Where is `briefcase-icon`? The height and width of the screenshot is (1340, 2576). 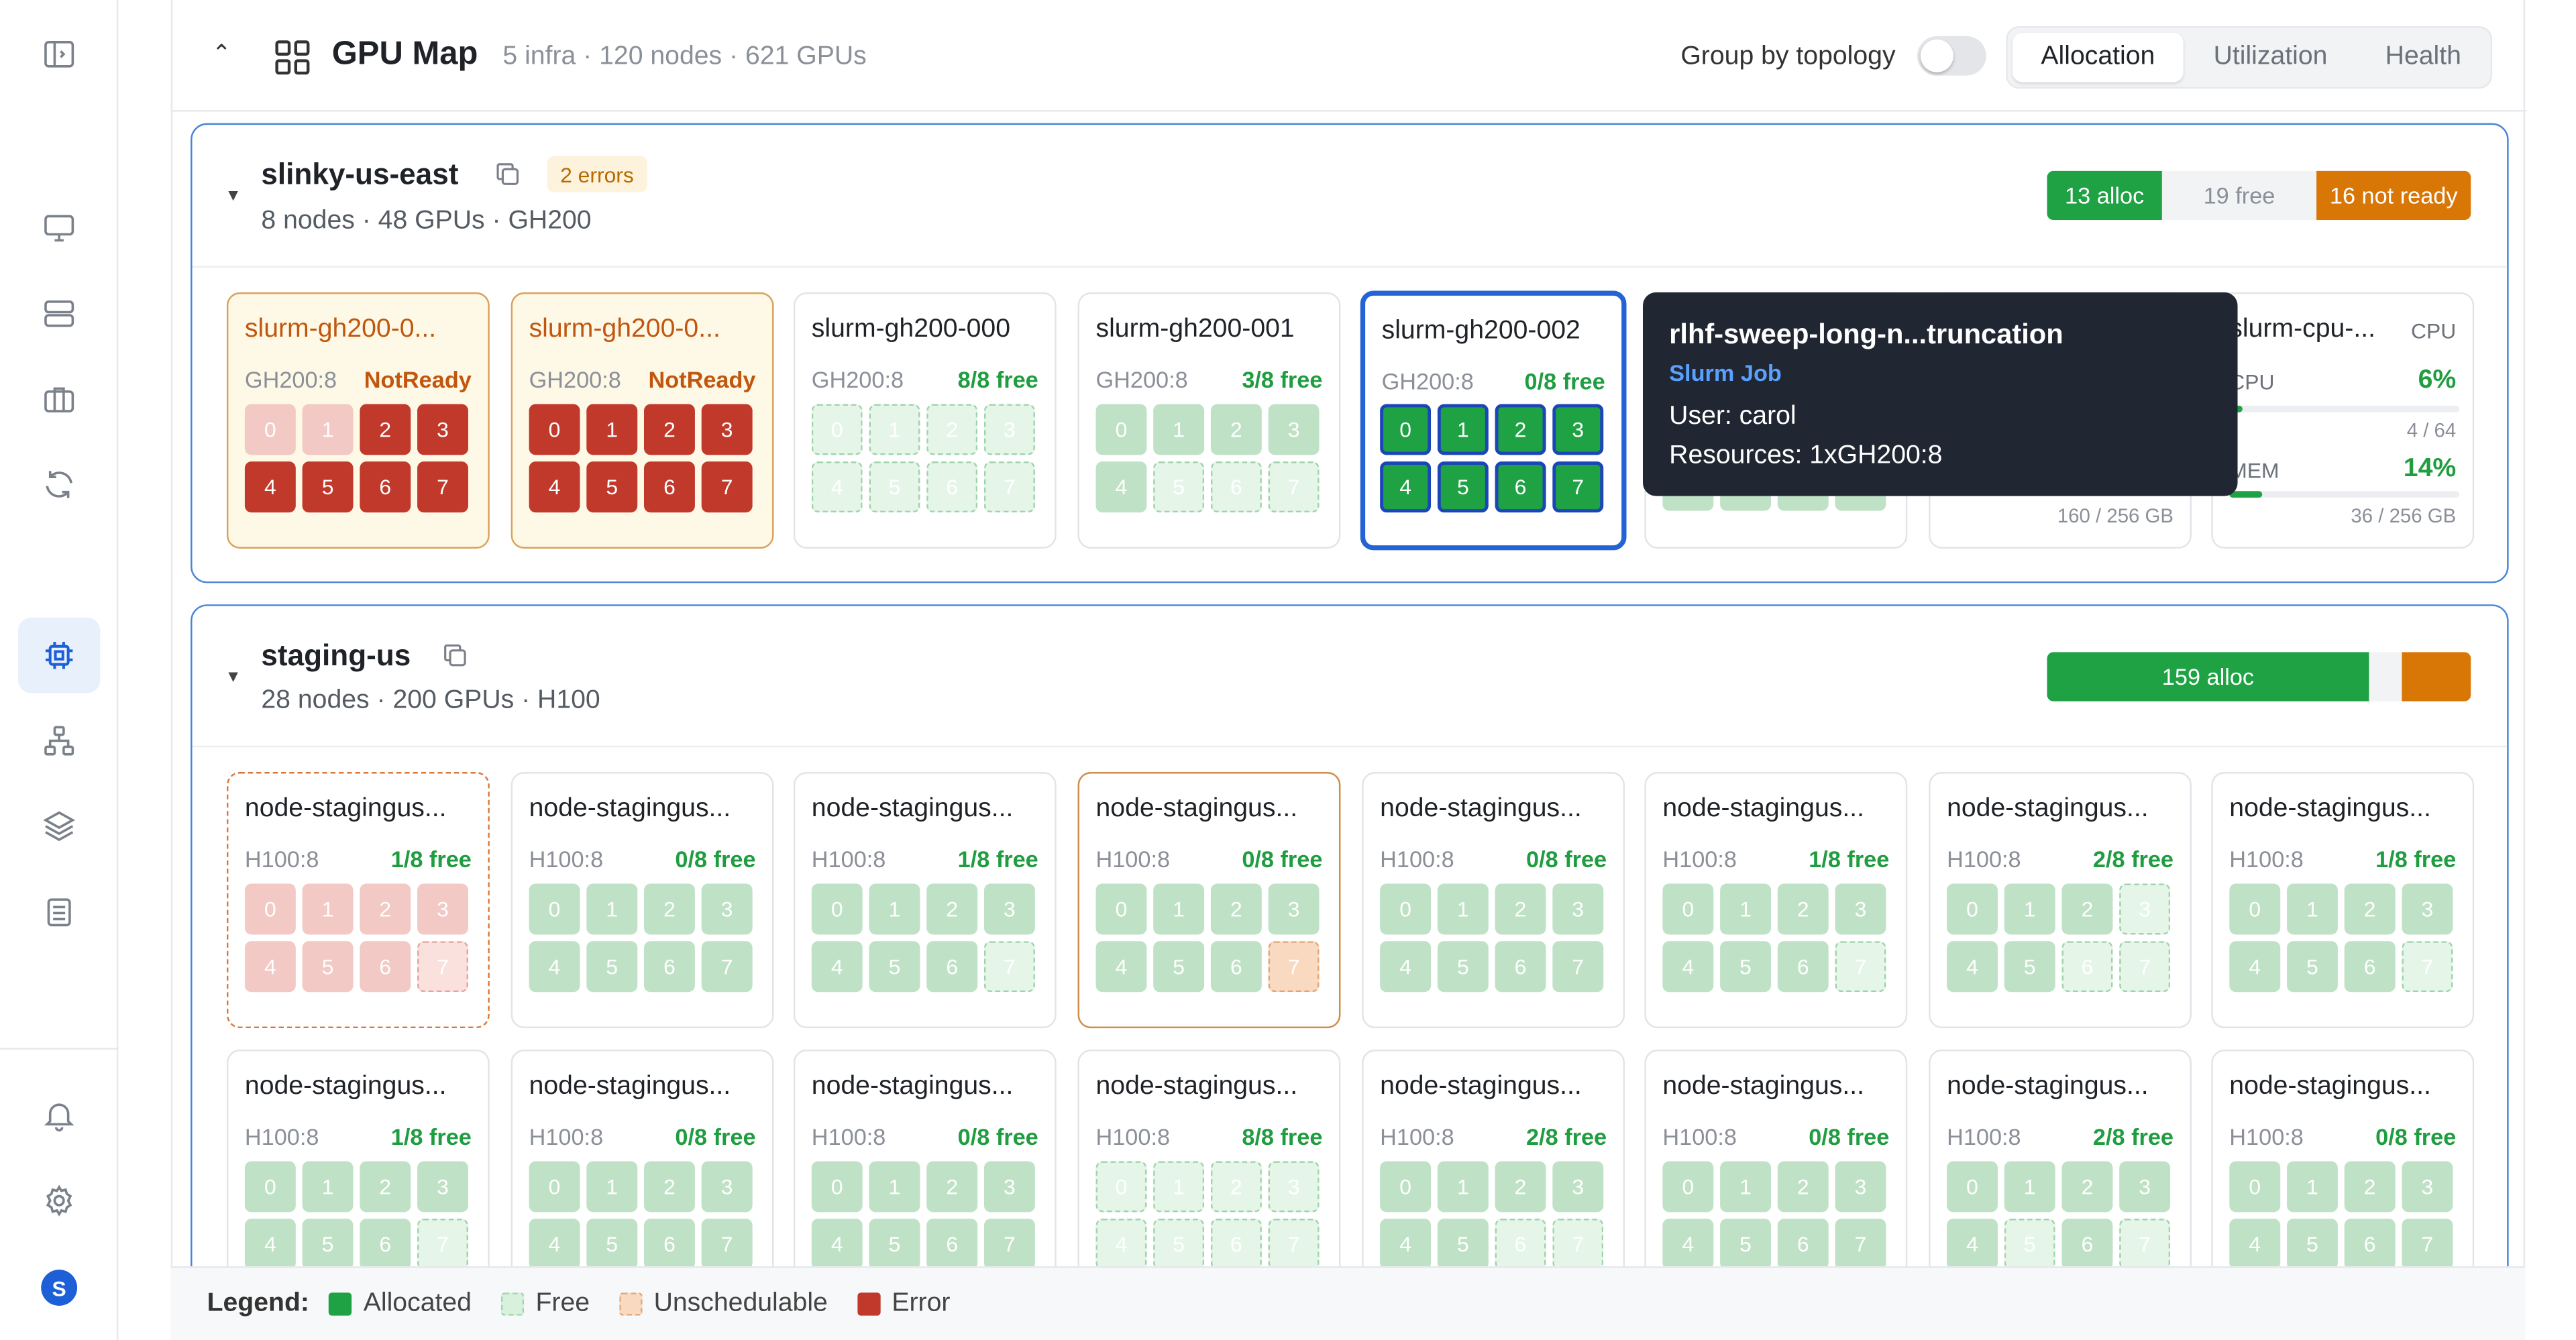 briefcase-icon is located at coordinates (59, 399).